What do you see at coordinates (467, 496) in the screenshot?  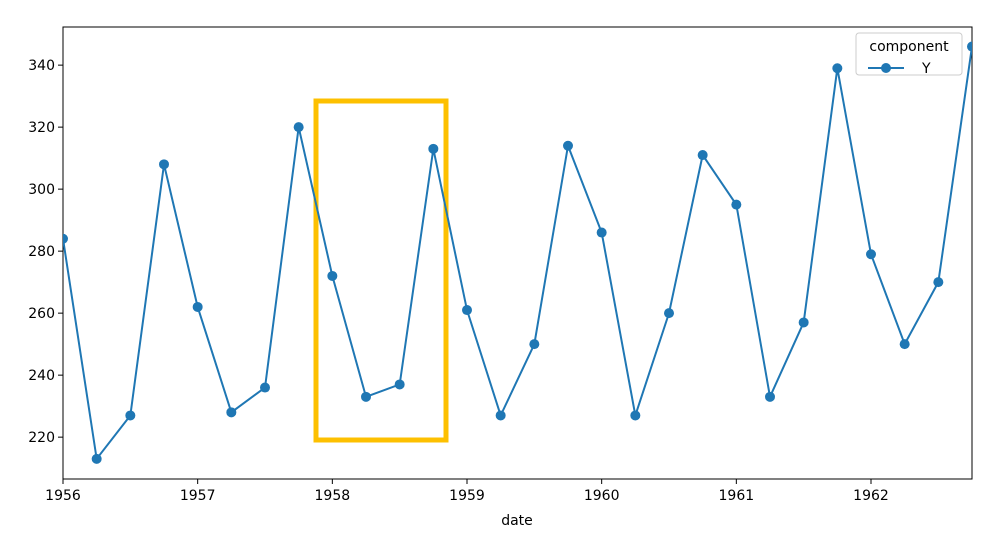 I see `x-tick-label: 1959` at bounding box center [467, 496].